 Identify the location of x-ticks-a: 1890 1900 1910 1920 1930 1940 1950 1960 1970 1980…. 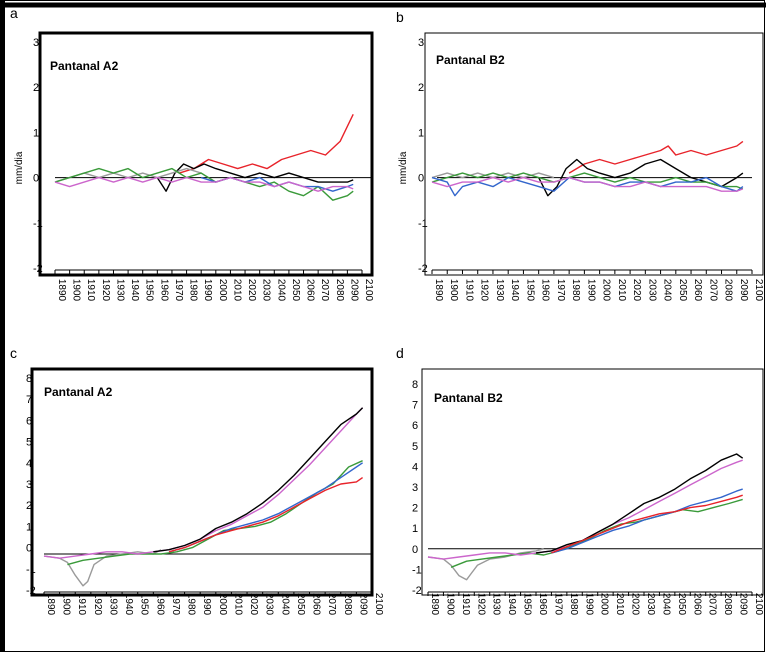
(214, 285).